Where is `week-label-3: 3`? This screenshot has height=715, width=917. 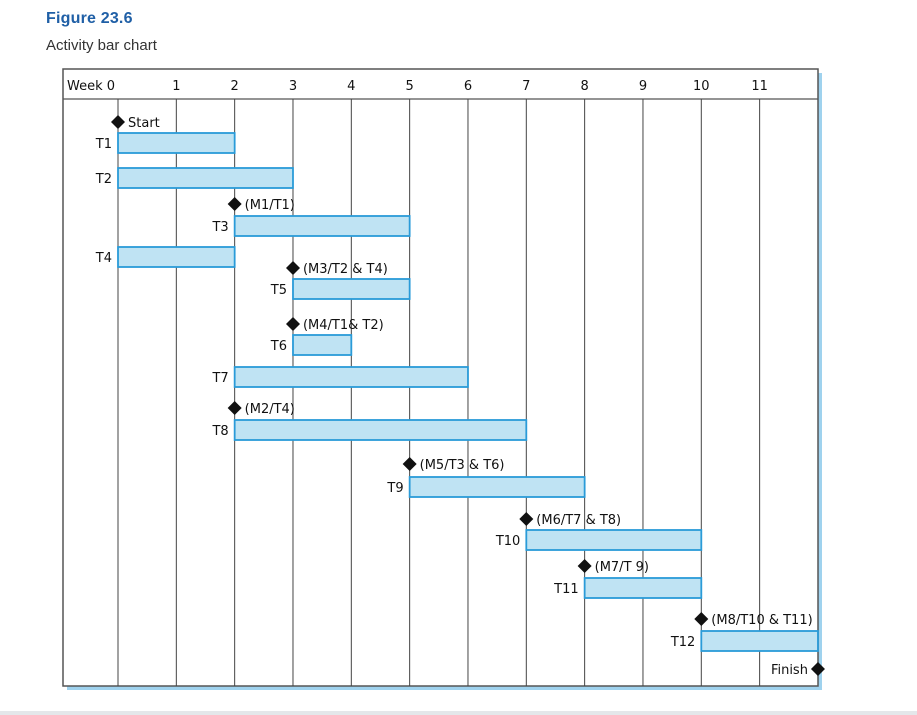
week-label-3: 3 is located at coordinates (293, 86).